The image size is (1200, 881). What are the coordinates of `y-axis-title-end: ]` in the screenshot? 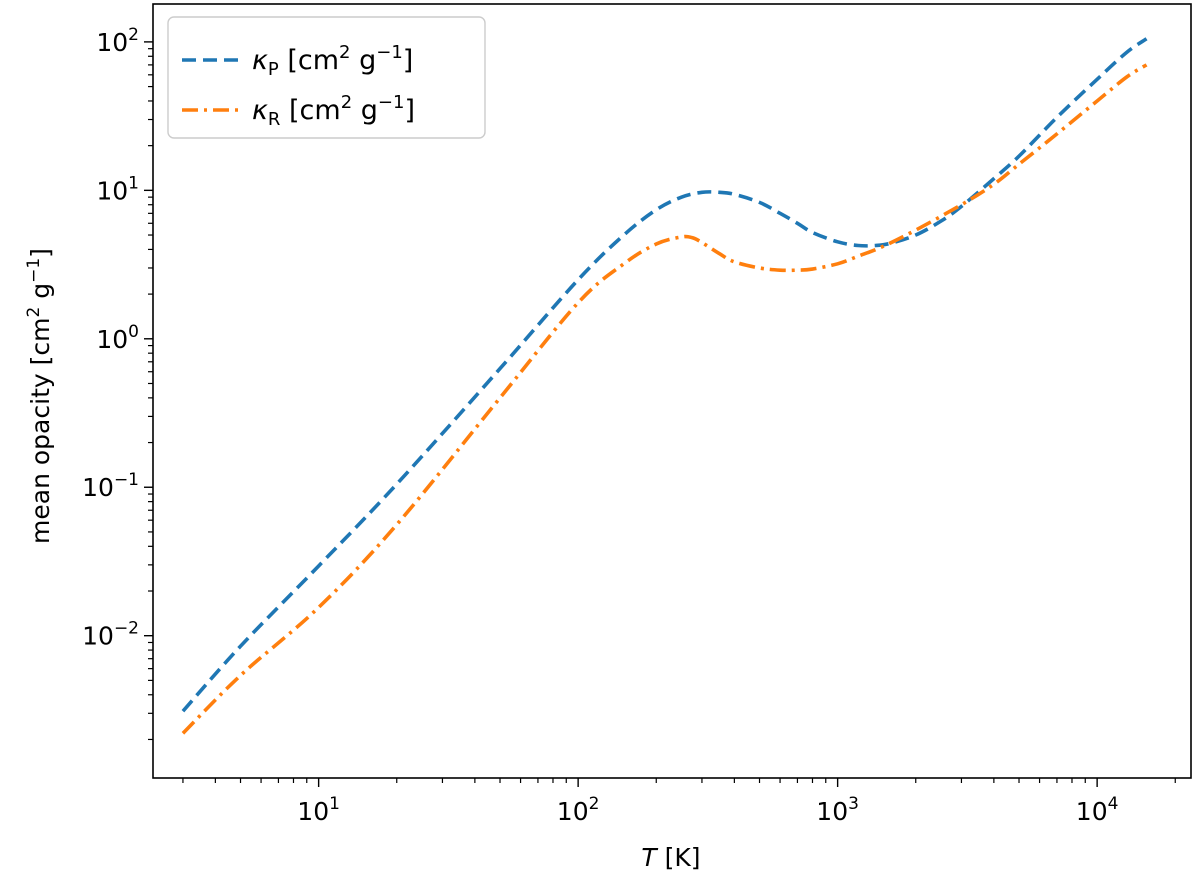 It's located at (40, 253).